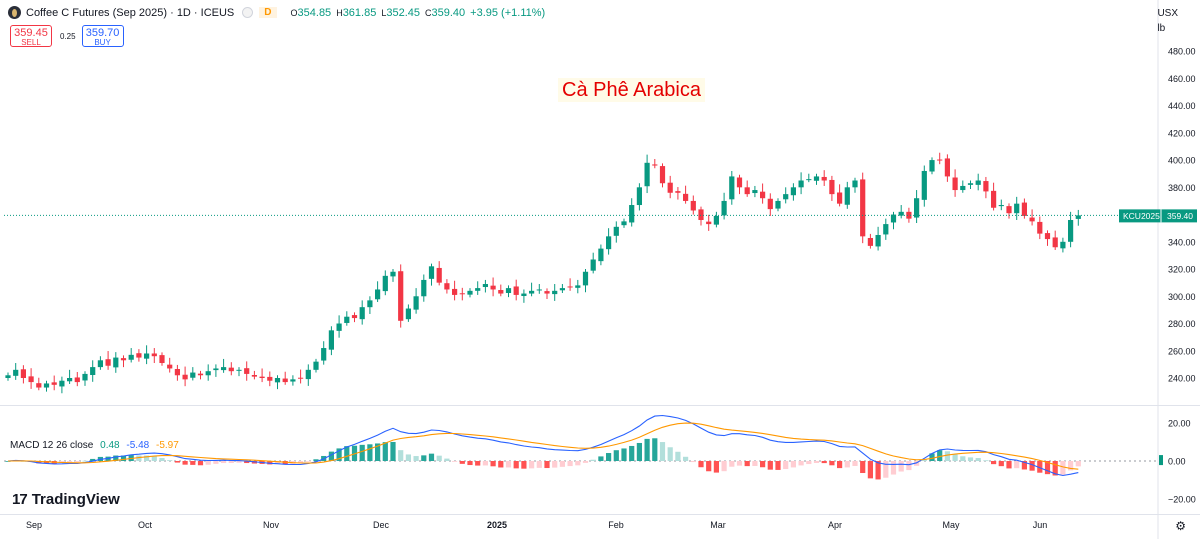 The image size is (1200, 539). Describe the element at coordinates (31, 33) in the screenshot. I see `sell-price: 359.45` at that location.